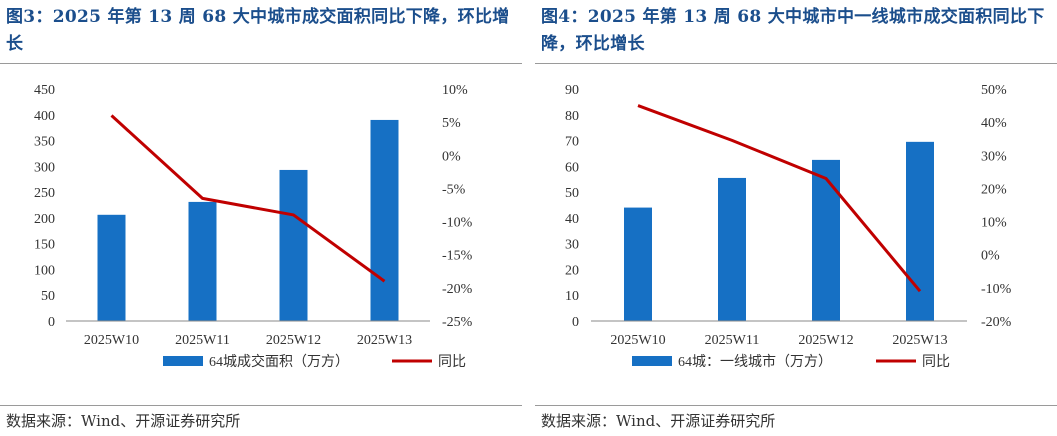 Image resolution: width=1057 pixels, height=436 pixels. What do you see at coordinates (457, 256) in the screenshot?
I see `y2-tick-label: -15%` at bounding box center [457, 256].